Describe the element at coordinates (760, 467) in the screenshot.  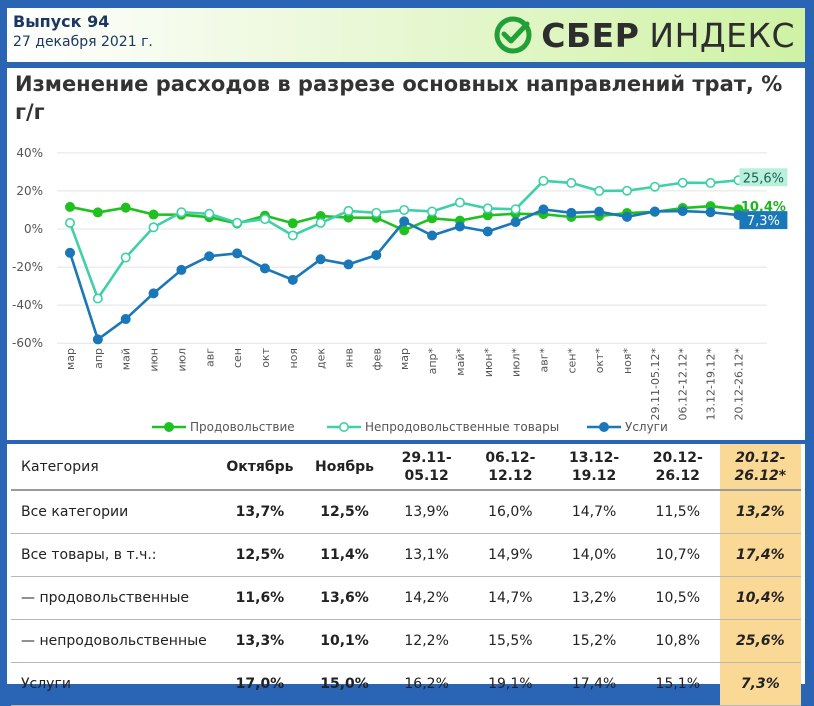
I see `period-column-header: 20.12- 26.12*` at that location.